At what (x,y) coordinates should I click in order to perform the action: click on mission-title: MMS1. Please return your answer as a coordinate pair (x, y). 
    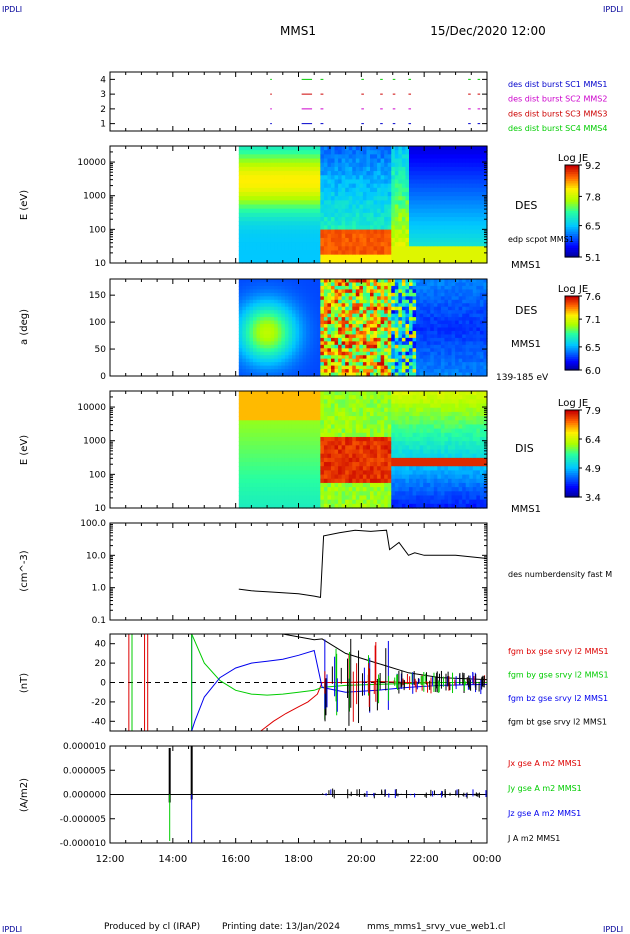
    Looking at the image, I should click on (298, 31).